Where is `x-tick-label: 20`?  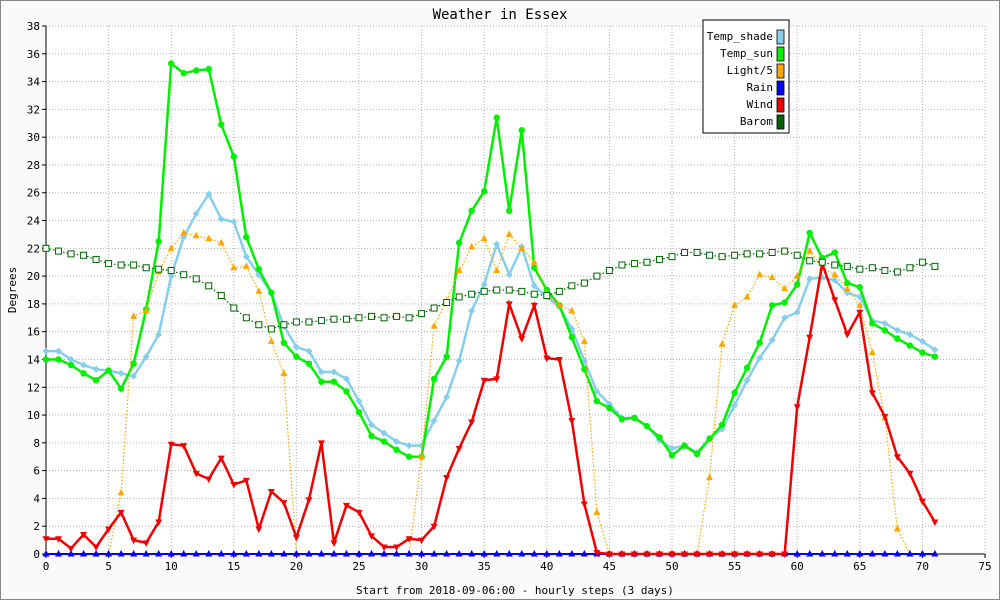
x-tick-label: 20 is located at coordinates (296, 566).